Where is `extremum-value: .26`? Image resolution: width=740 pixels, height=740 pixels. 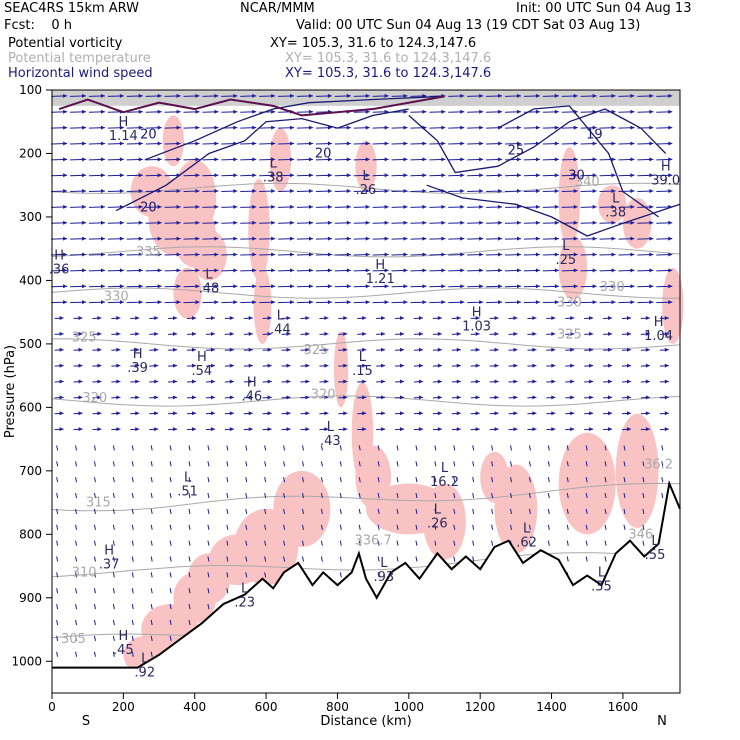
extremum-value: .26 is located at coordinates (366, 190).